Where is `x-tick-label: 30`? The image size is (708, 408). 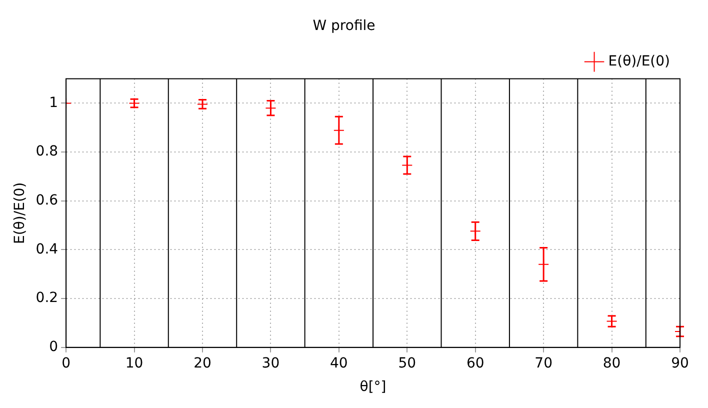 x-tick-label: 30 is located at coordinates (271, 363).